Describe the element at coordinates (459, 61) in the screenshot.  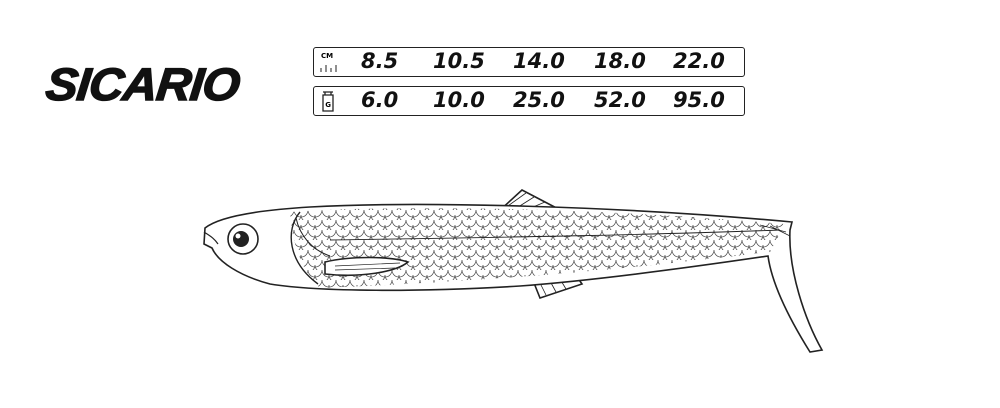
I see `length-value: 10.5` at that location.